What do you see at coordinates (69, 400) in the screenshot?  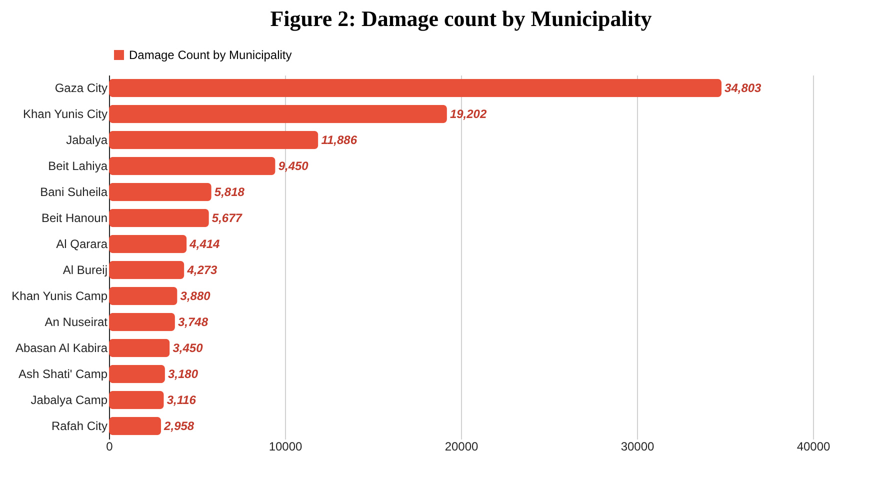 I see `y-tick-label: Jabalya Camp` at bounding box center [69, 400].